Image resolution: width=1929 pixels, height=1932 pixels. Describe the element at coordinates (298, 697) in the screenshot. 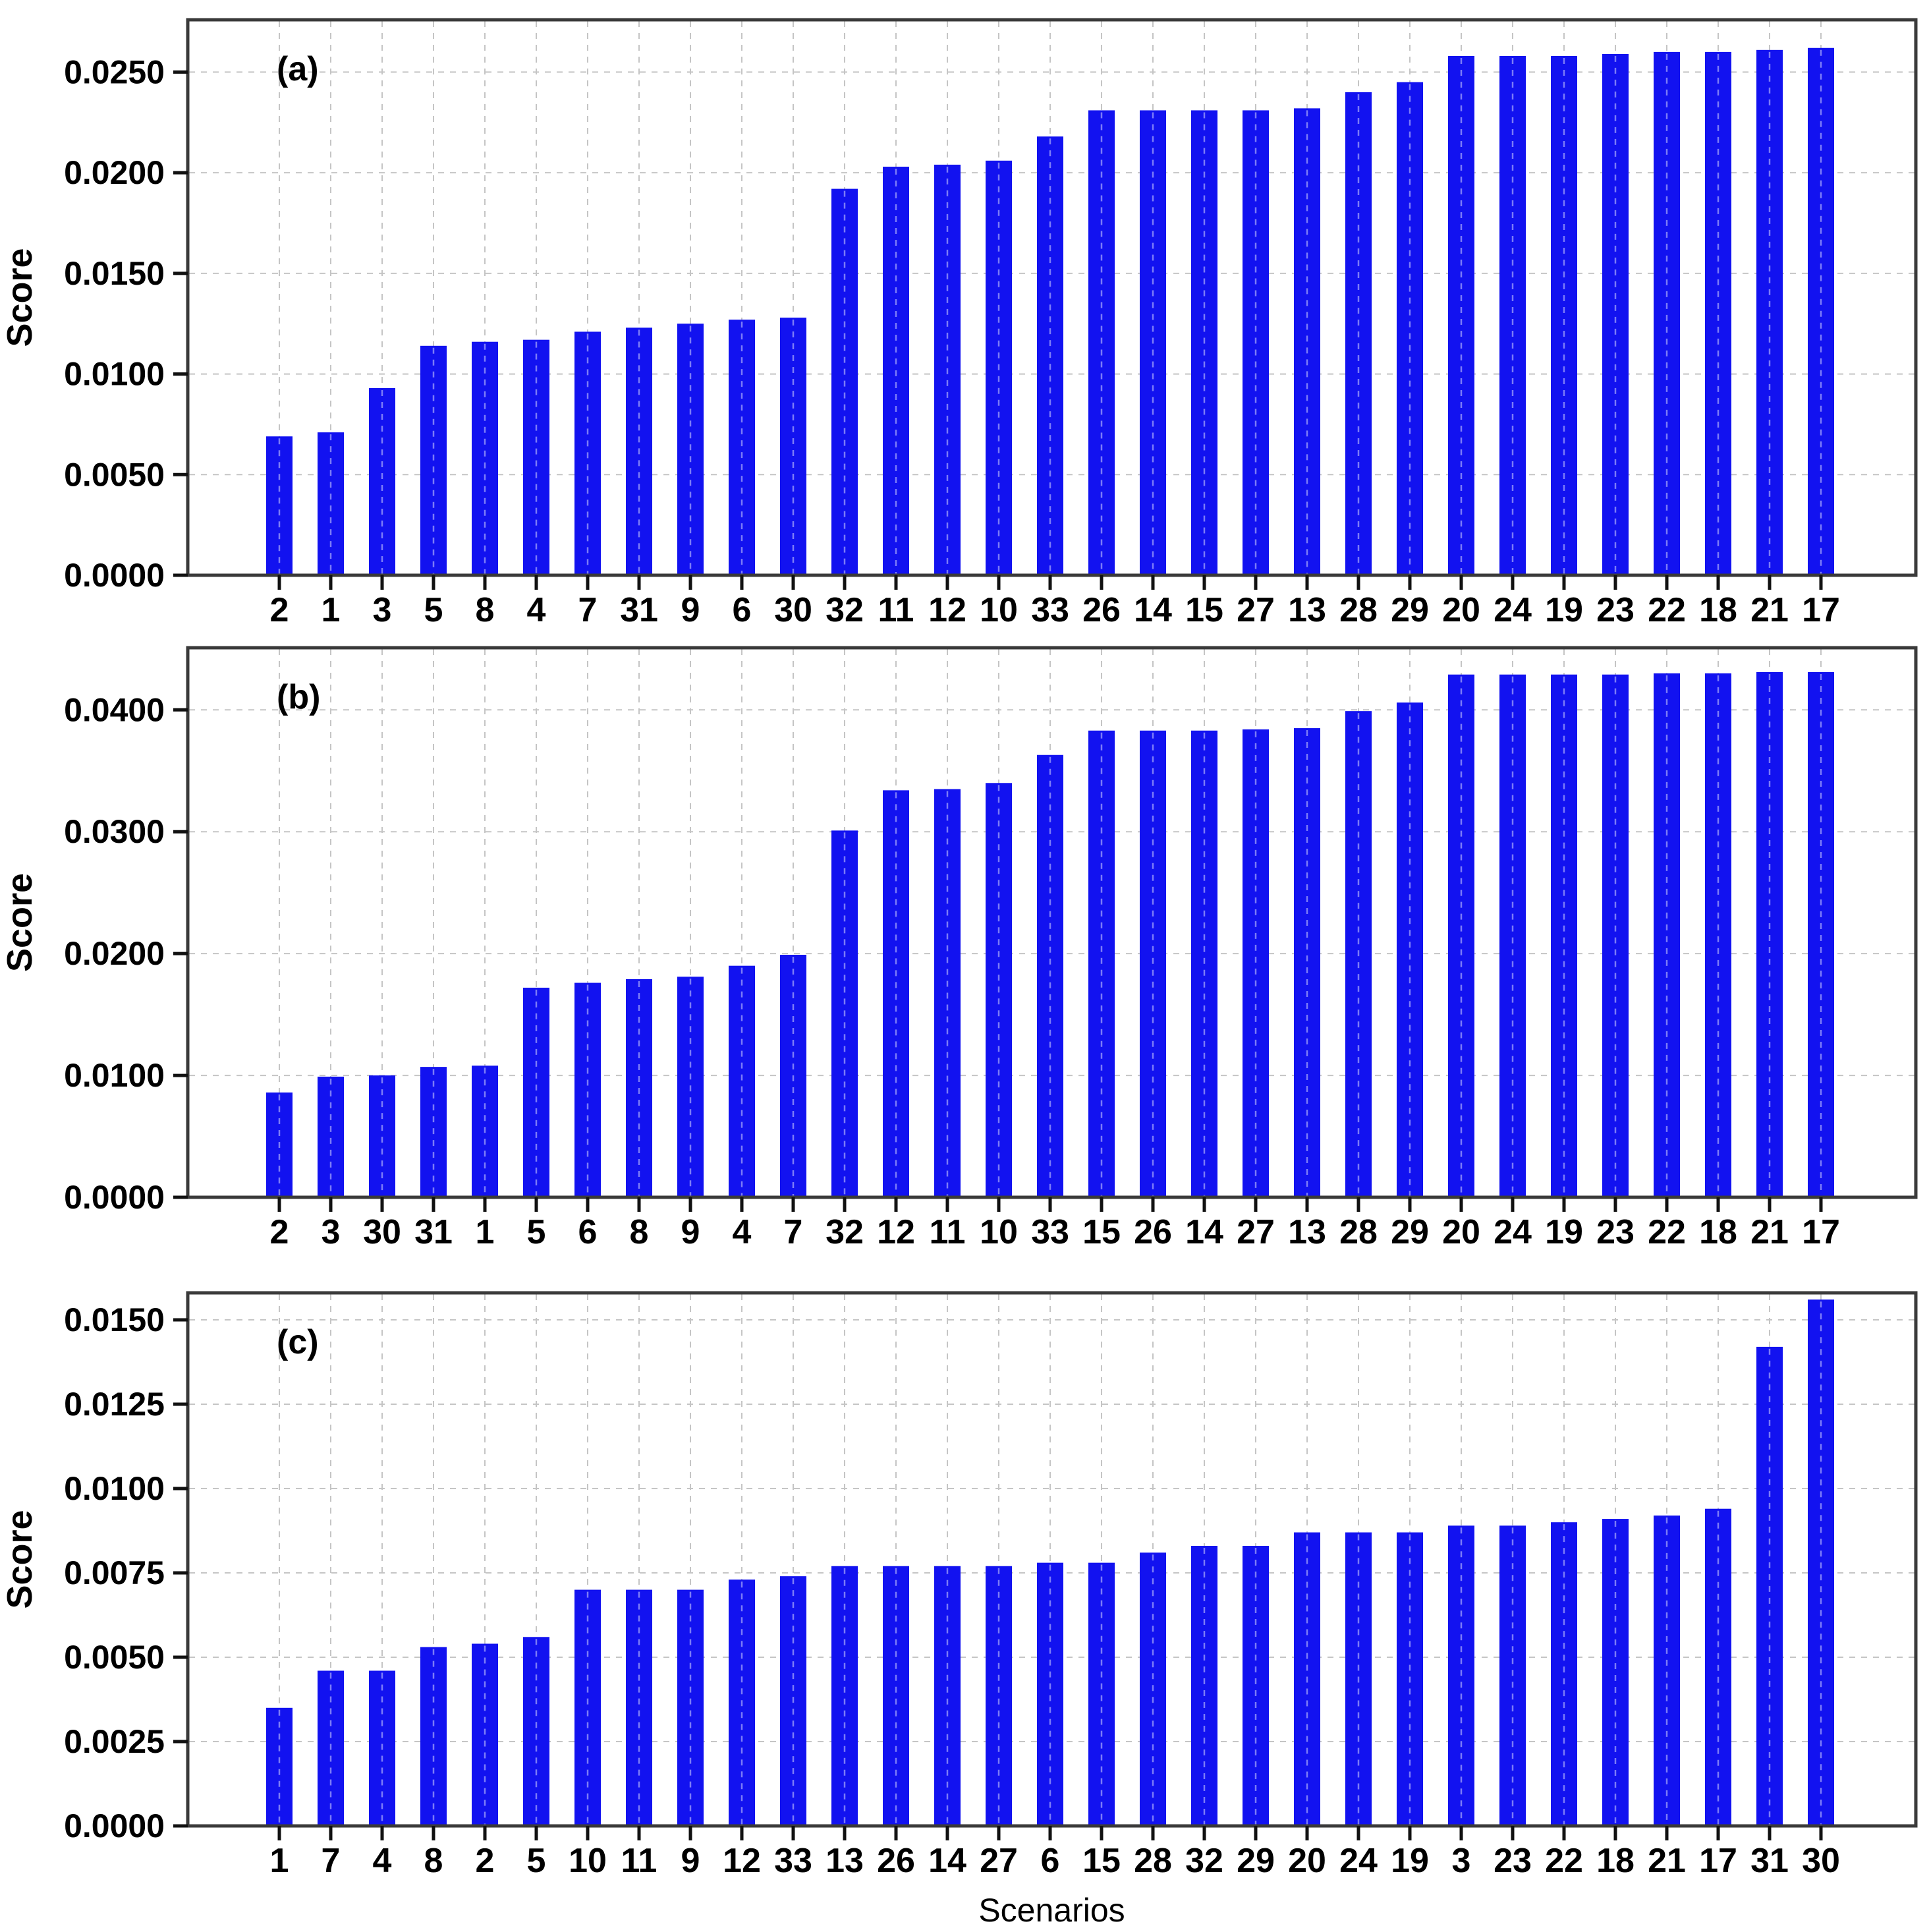

I see `panel-letter: (b)` at that location.